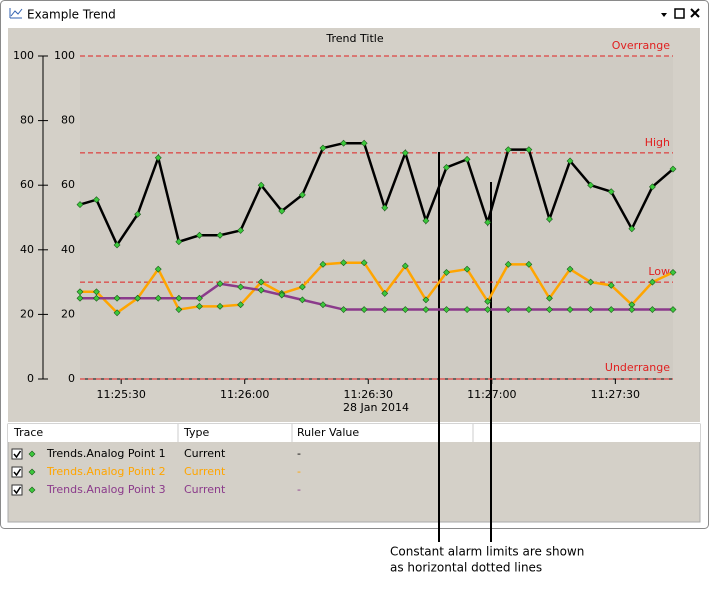  What do you see at coordinates (491, 394) in the screenshot?
I see `x-tick-label: 11:27:00` at bounding box center [491, 394].